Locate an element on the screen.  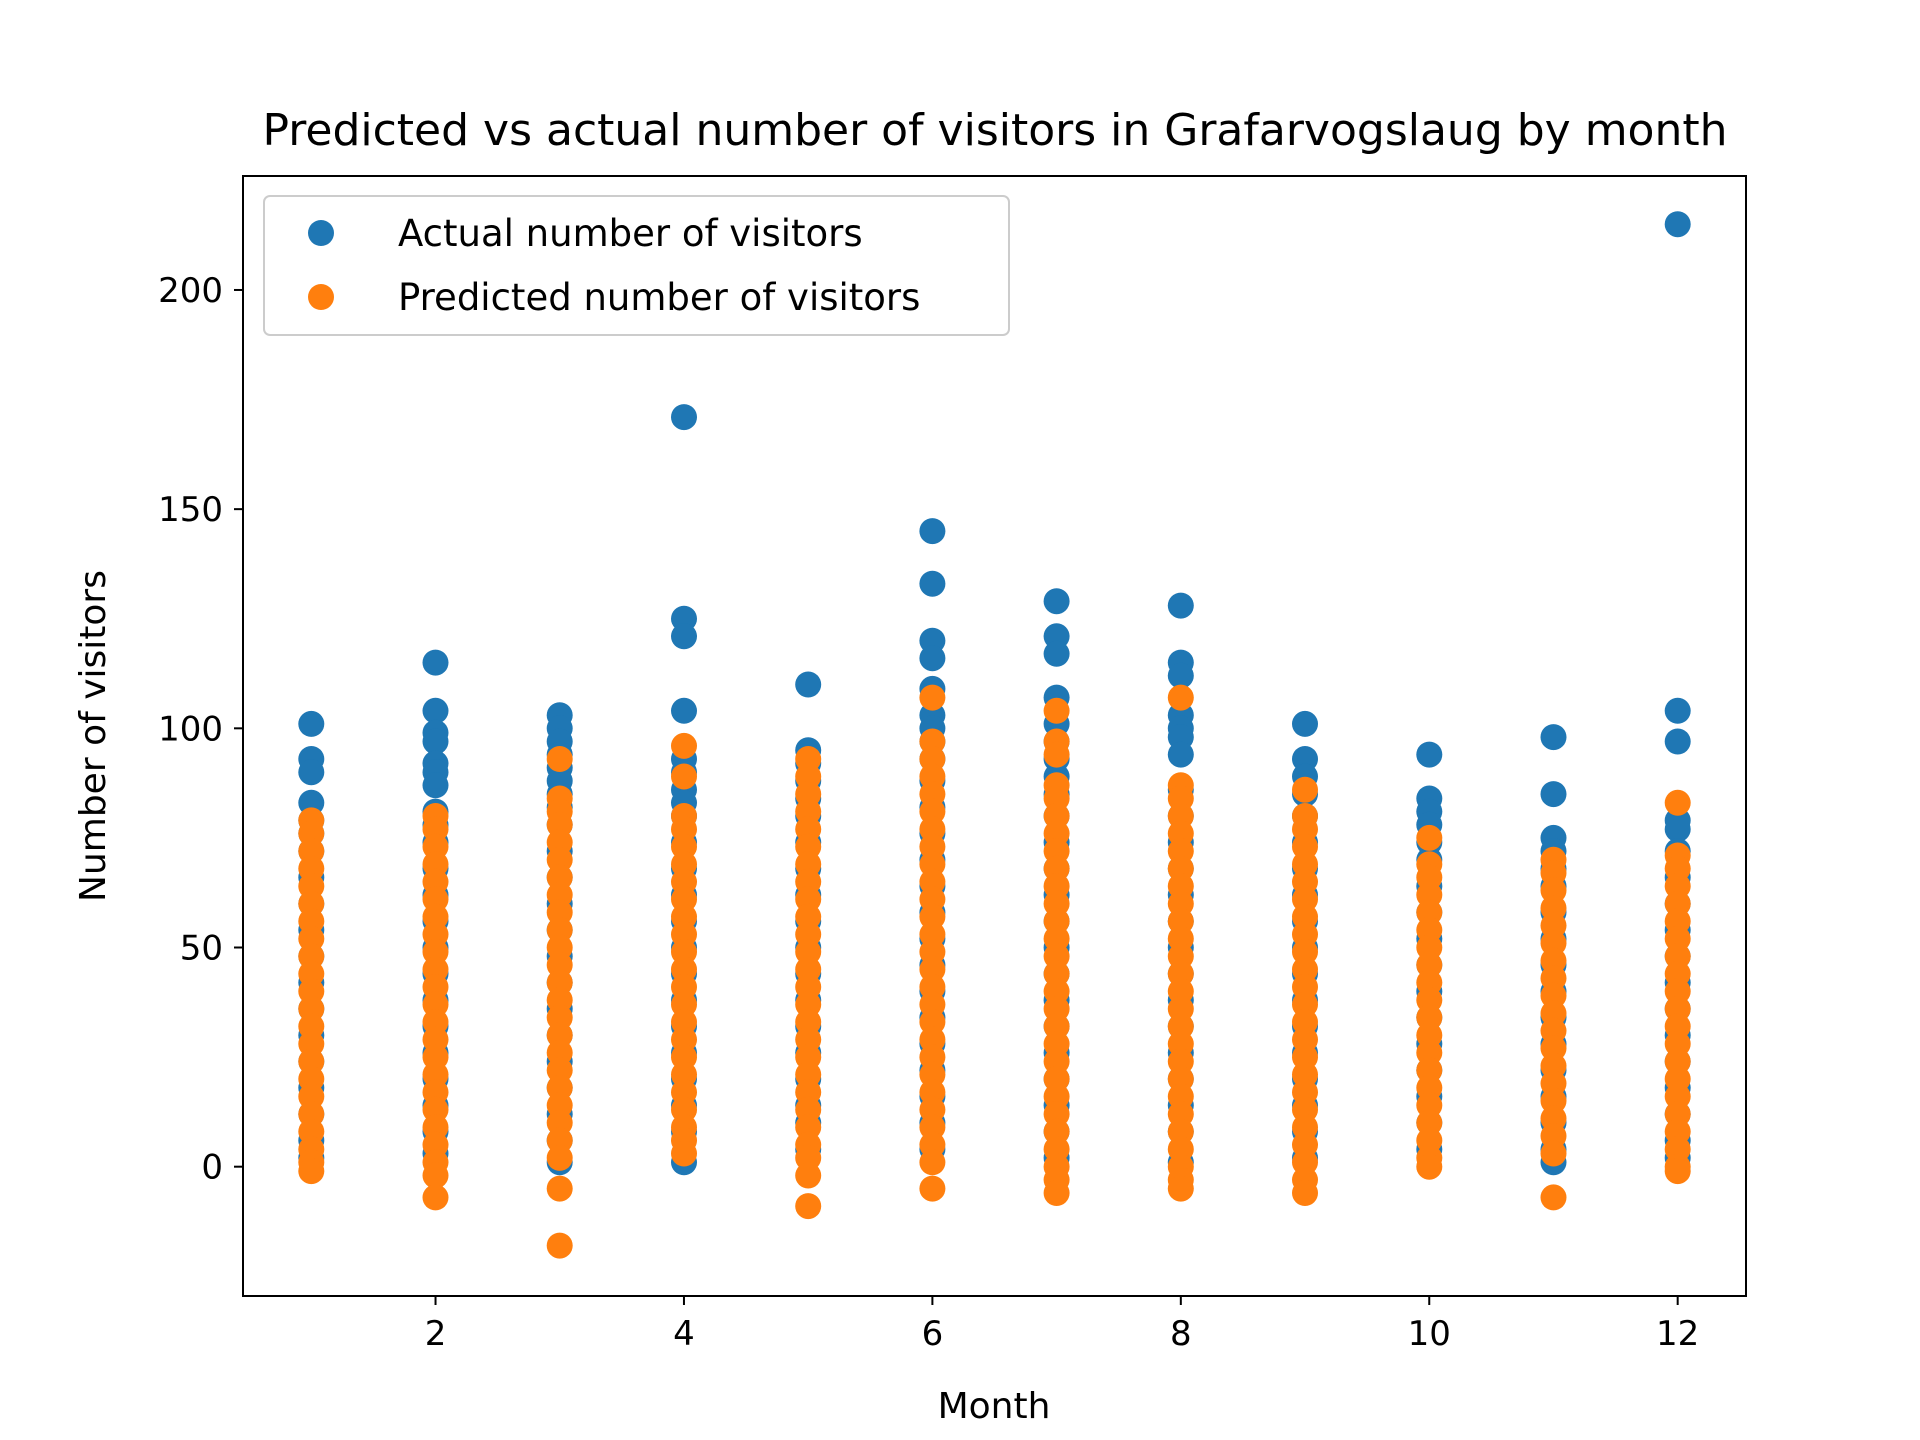
x-tick-label: 8 is located at coordinates (1181, 1334).